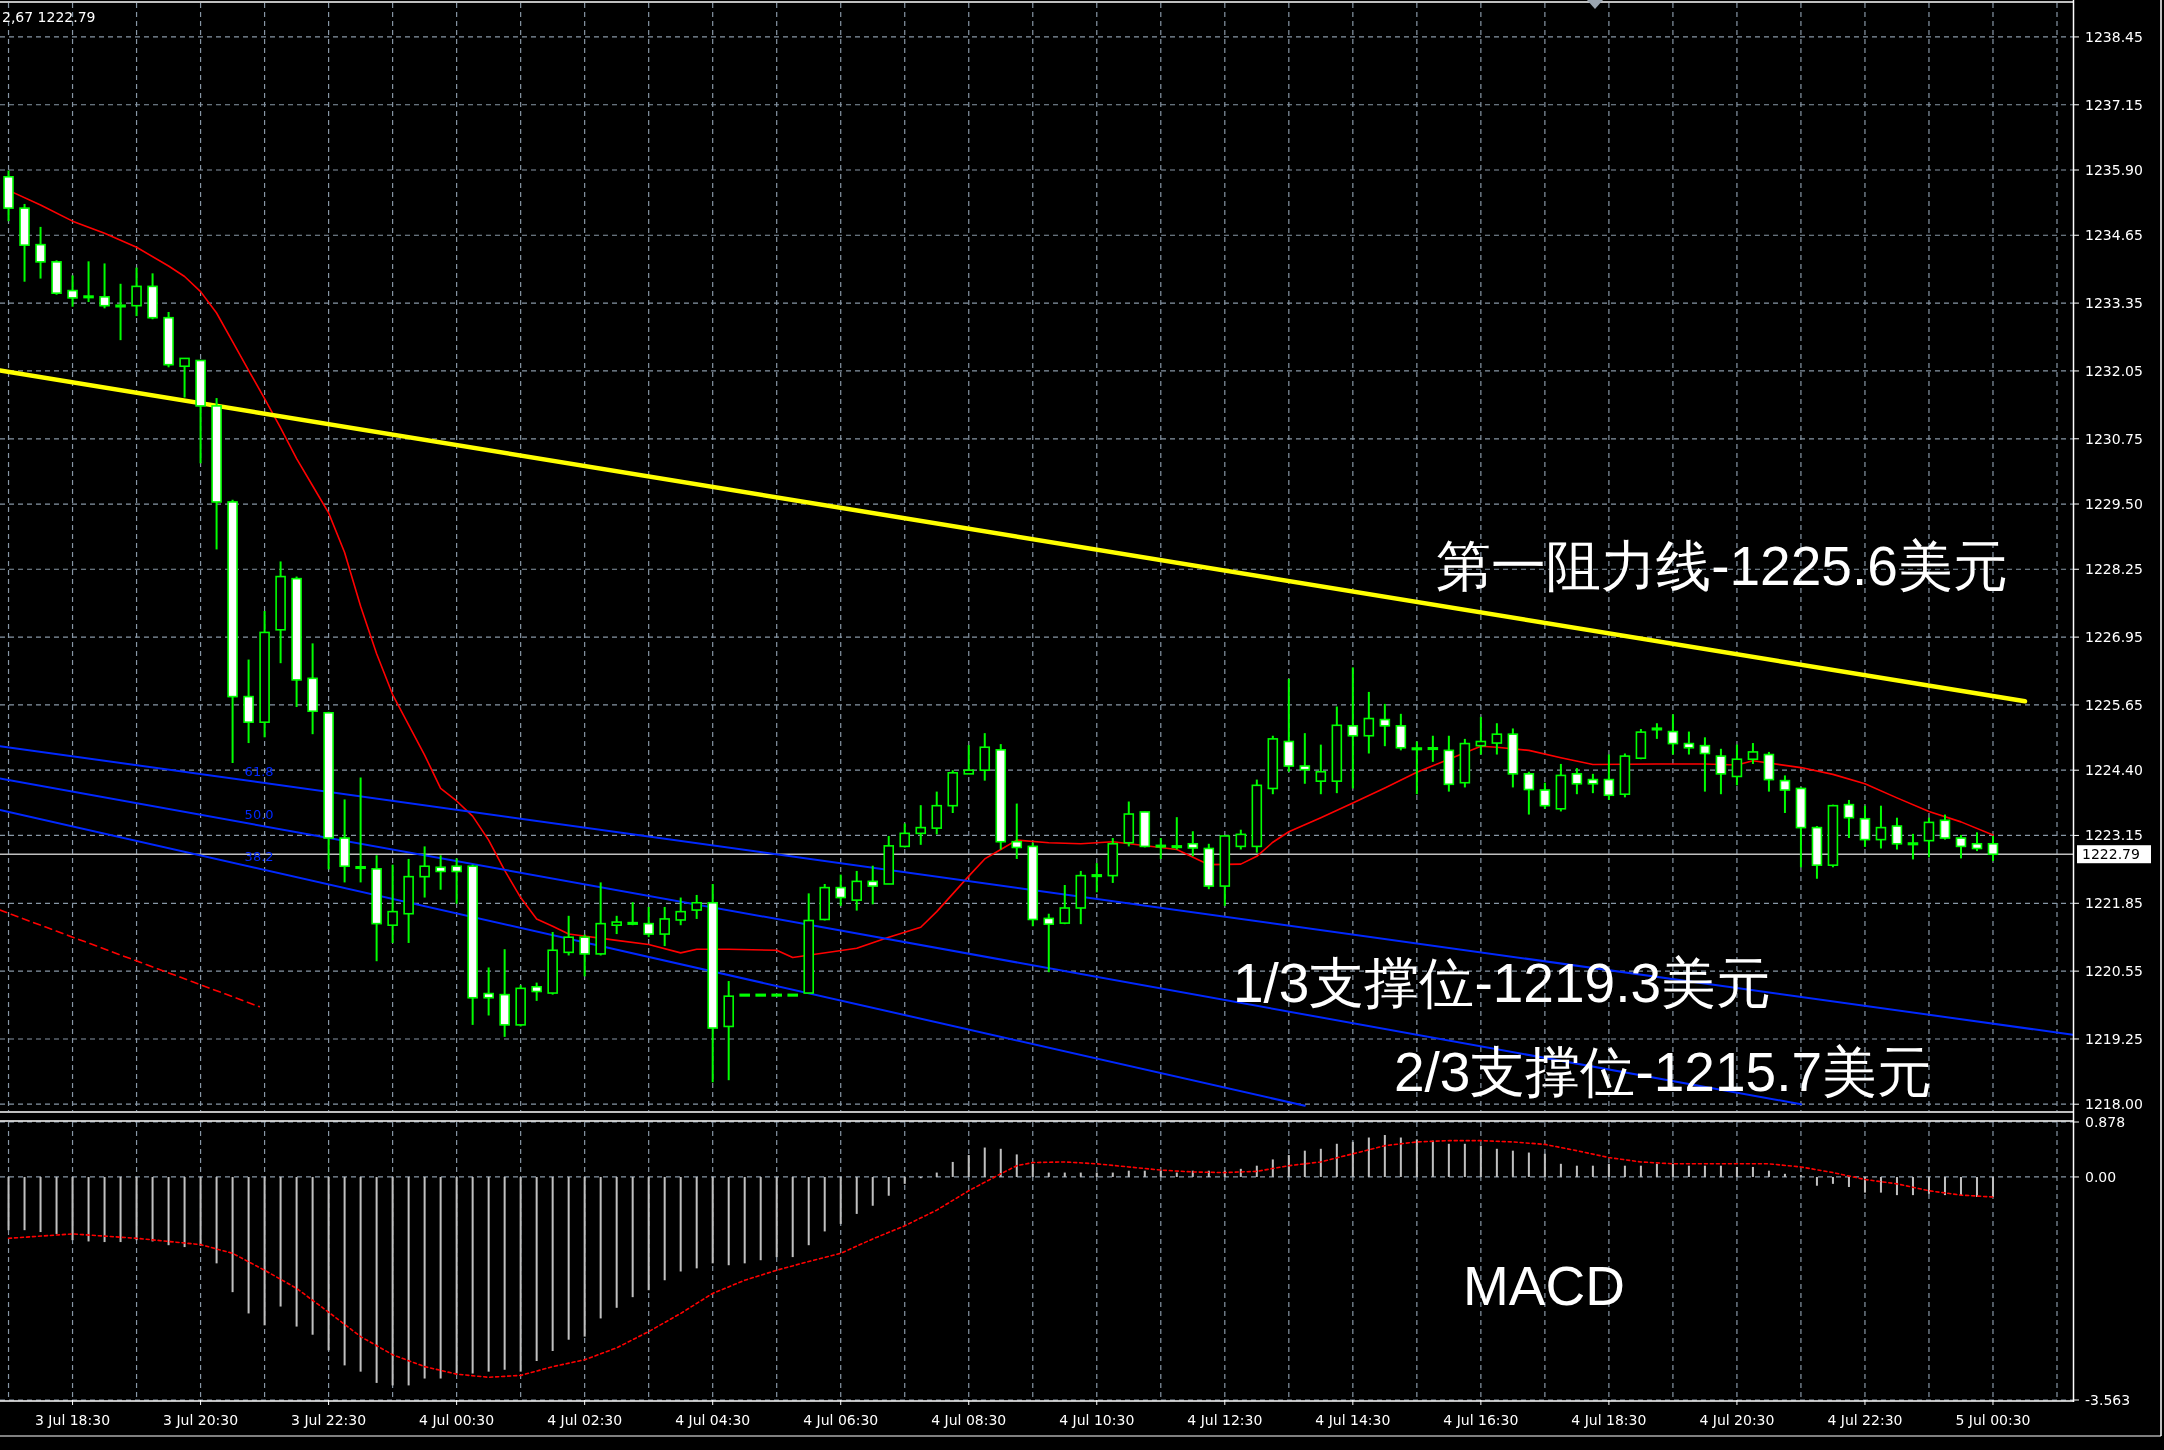 This screenshot has width=2164, height=1450. Describe the element at coordinates (2114, 971) in the screenshot. I see `y-tick-label: 1220.55` at that location.